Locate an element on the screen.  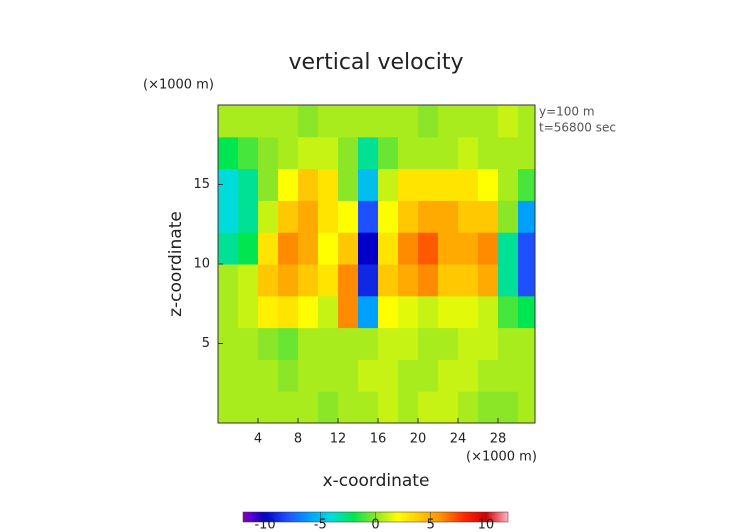
x-axis-label: x-coordinate is located at coordinates (376, 481).